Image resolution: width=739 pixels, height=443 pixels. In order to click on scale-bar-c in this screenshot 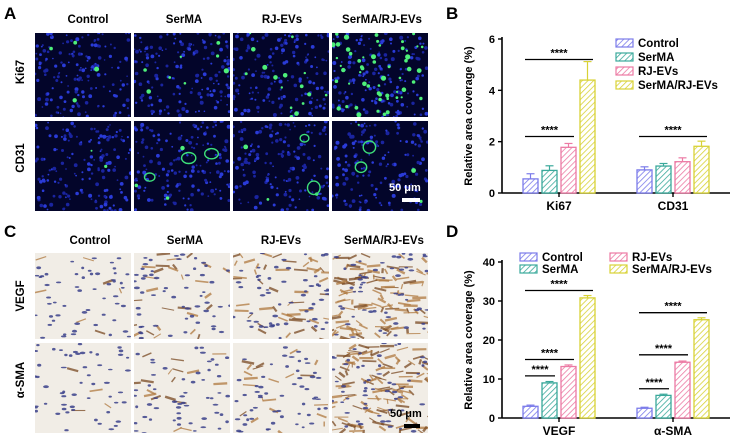, I will do `click(412, 426)`.